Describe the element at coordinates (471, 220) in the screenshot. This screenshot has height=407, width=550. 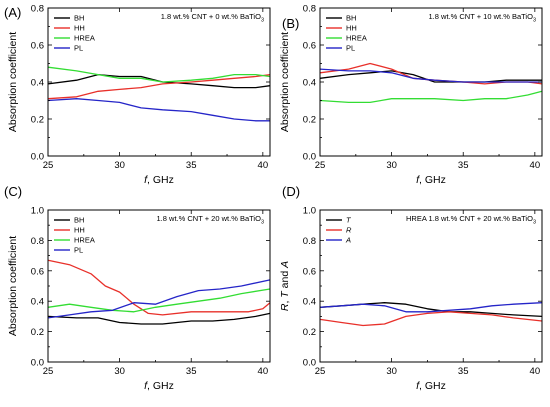
I see `panel-annotation: HREA 1.8 wt.% CNT + 20 wt.% BaTiO3` at that location.